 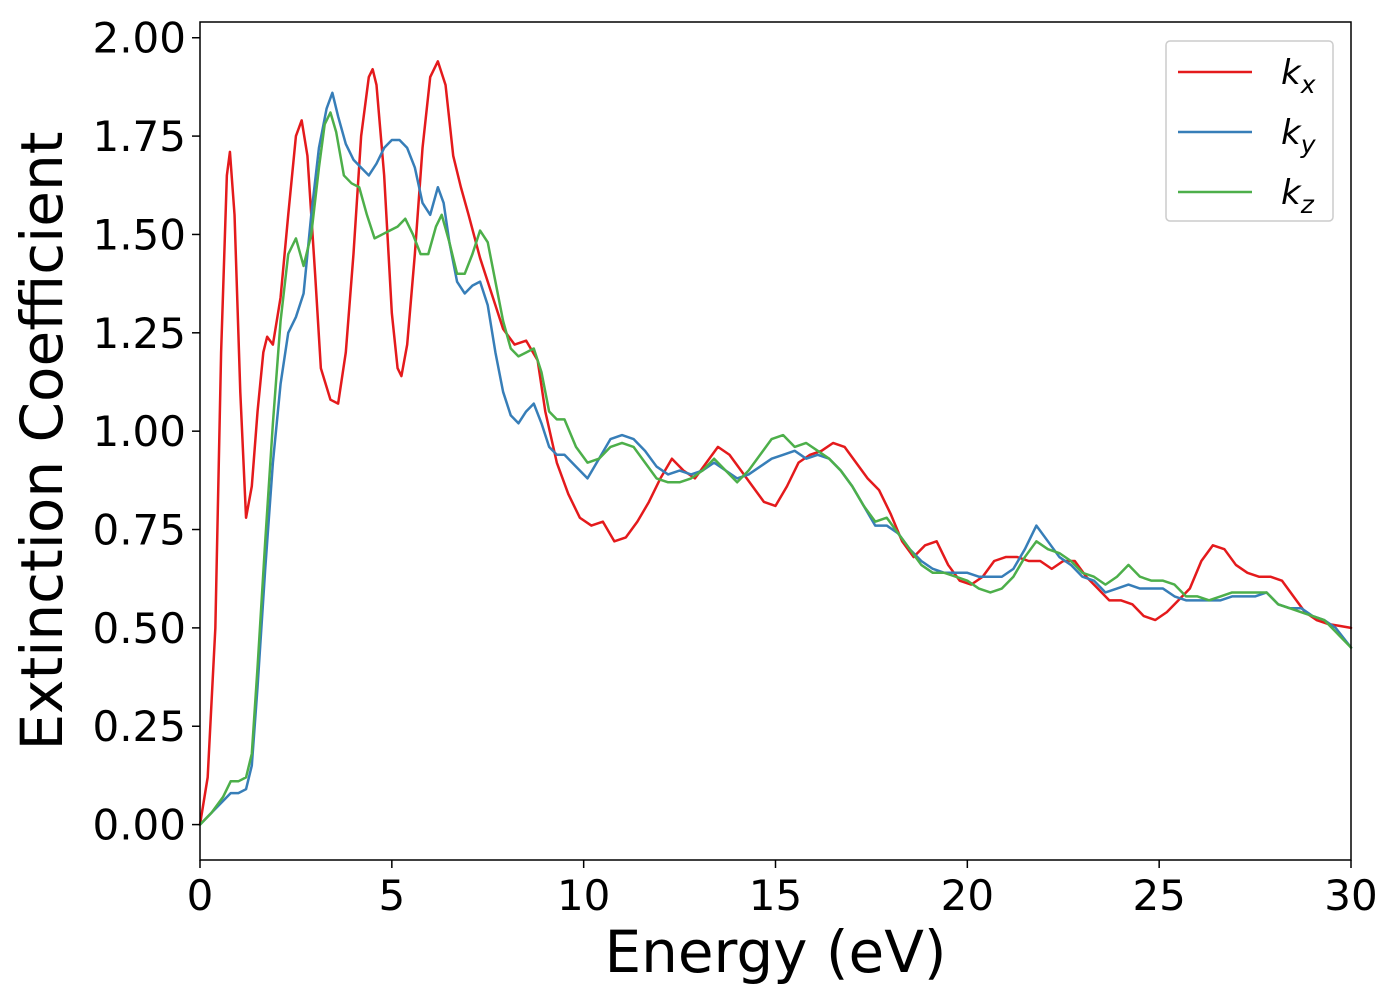 What do you see at coordinates (583, 895) in the screenshot?
I see `x-tick-label: 10` at bounding box center [583, 895].